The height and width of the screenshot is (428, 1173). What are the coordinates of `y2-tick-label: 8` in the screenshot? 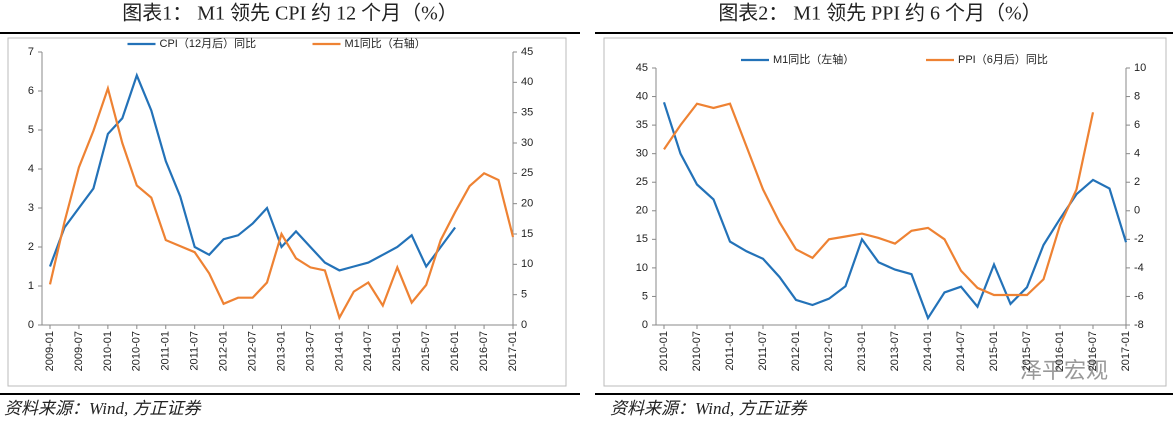 It's located at (1137, 96).